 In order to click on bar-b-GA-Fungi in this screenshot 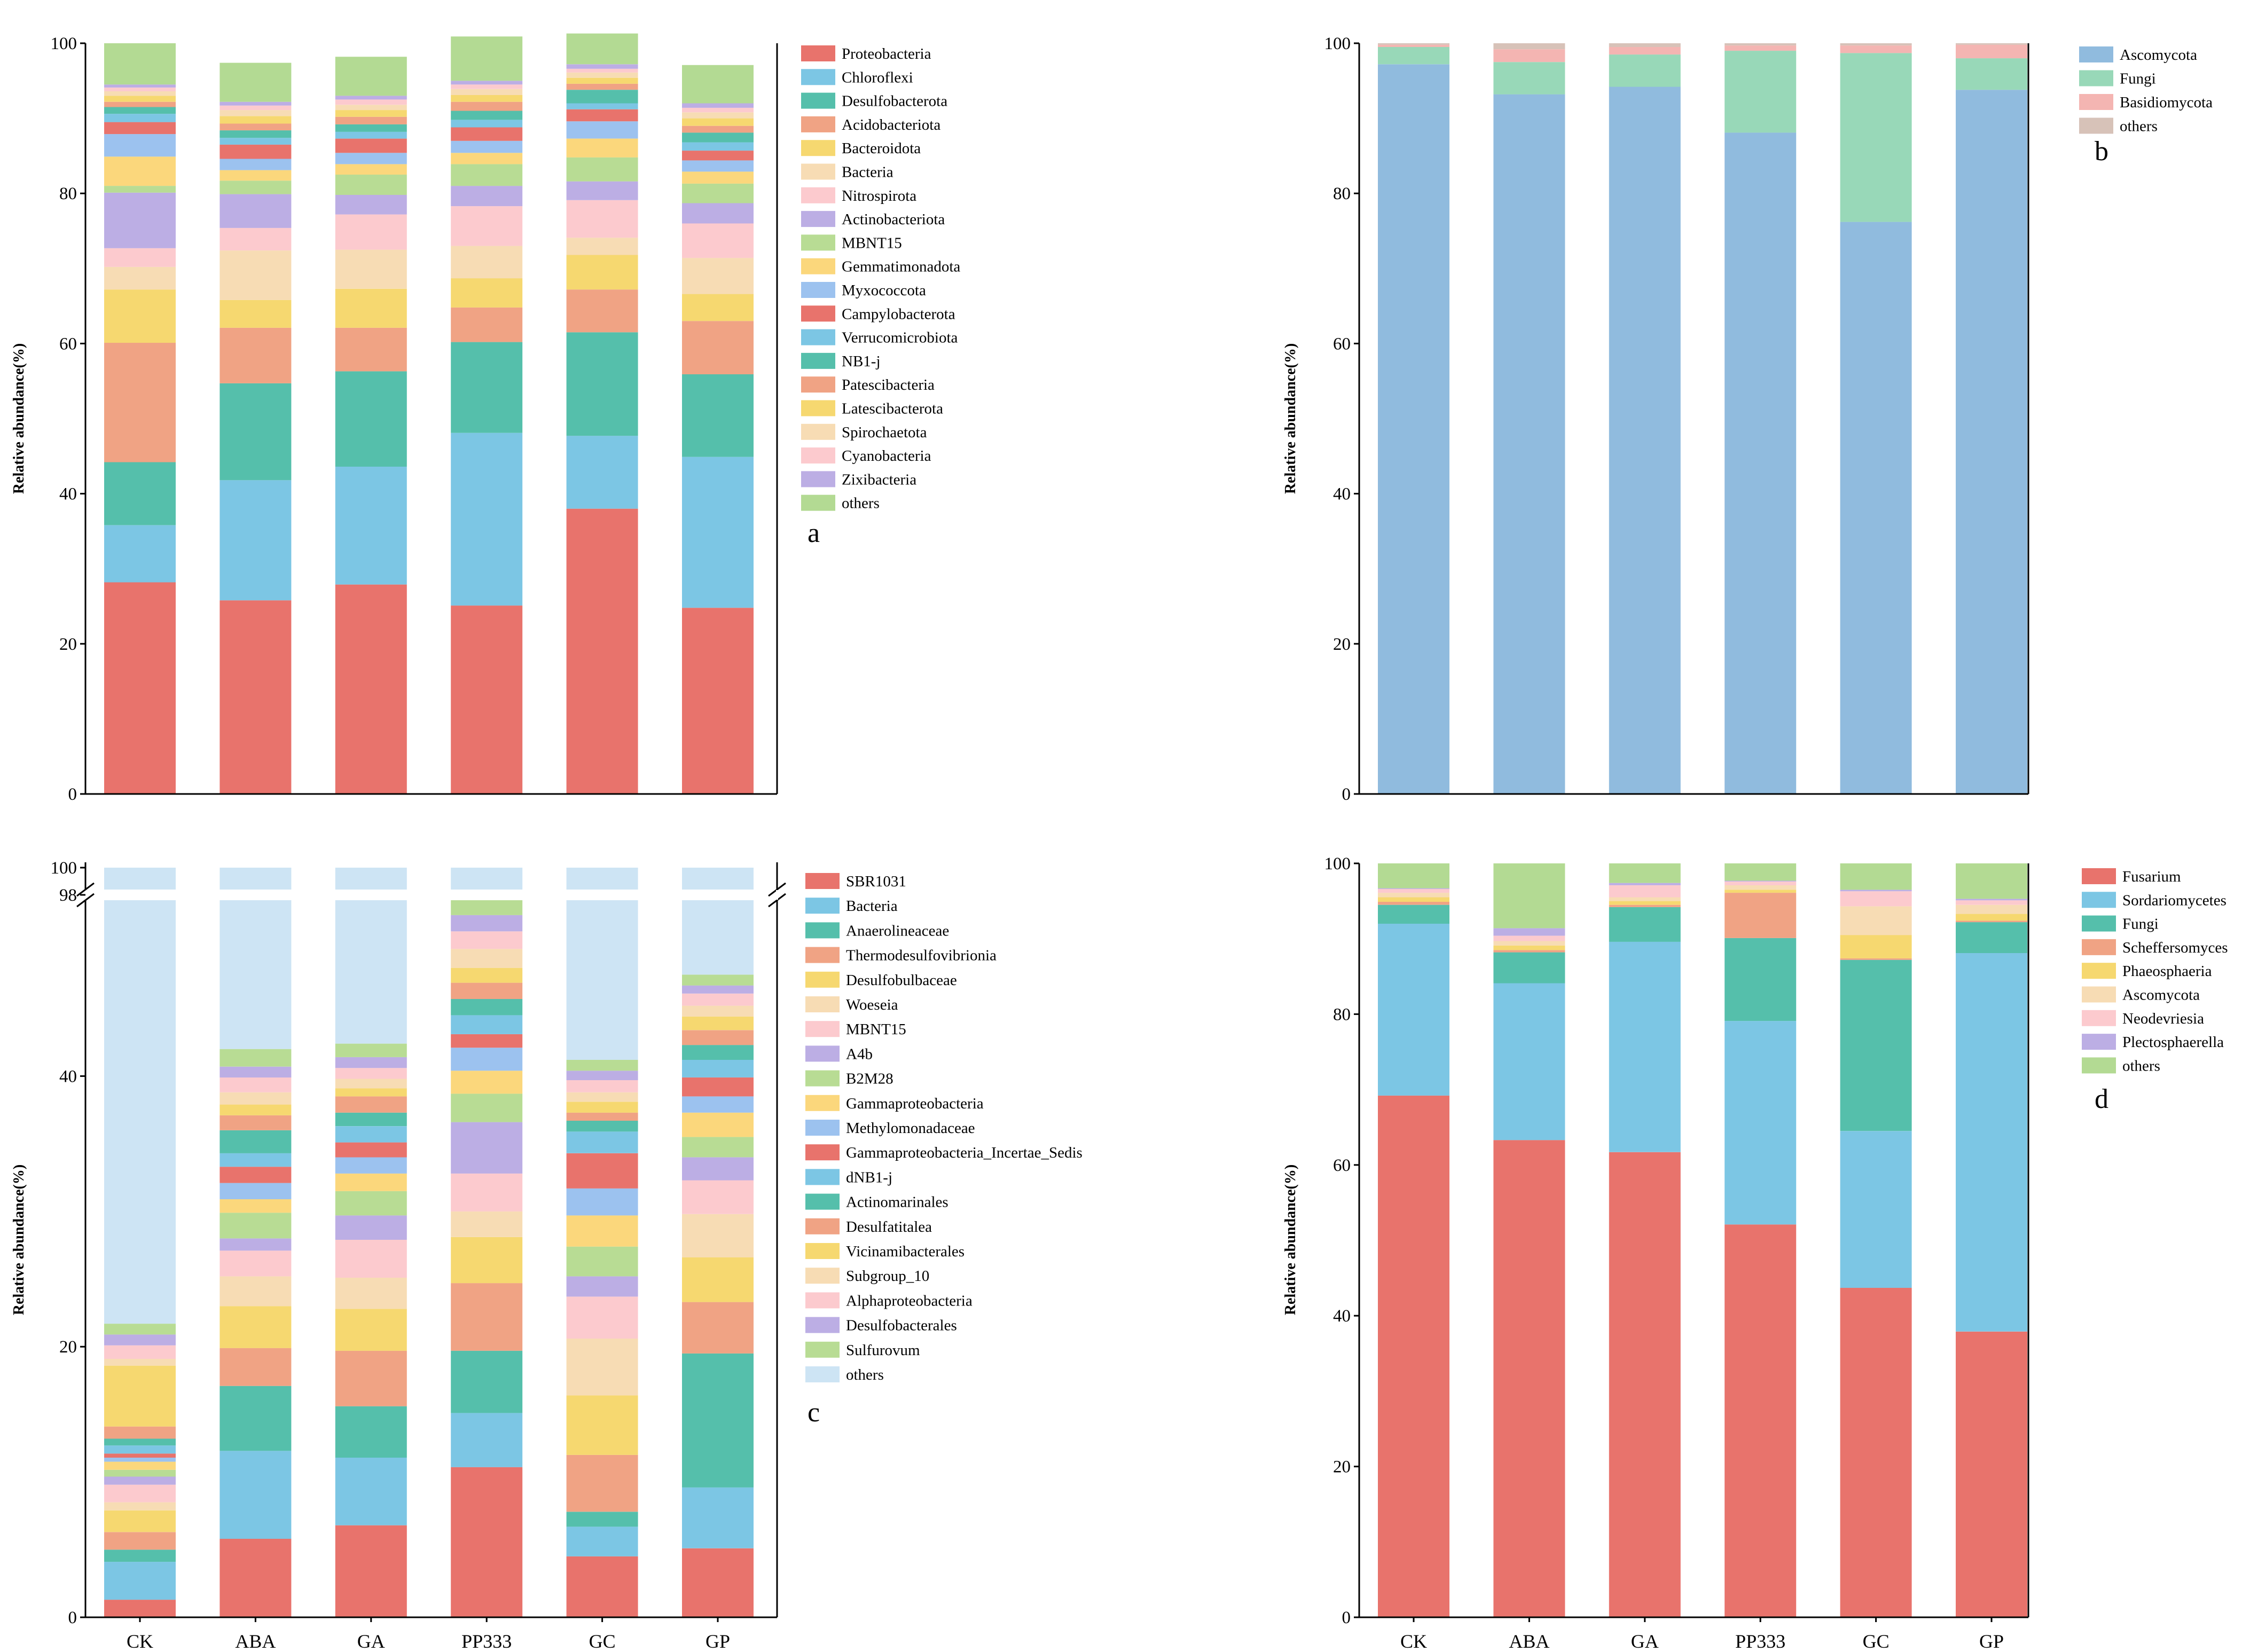, I will do `click(1645, 70)`.